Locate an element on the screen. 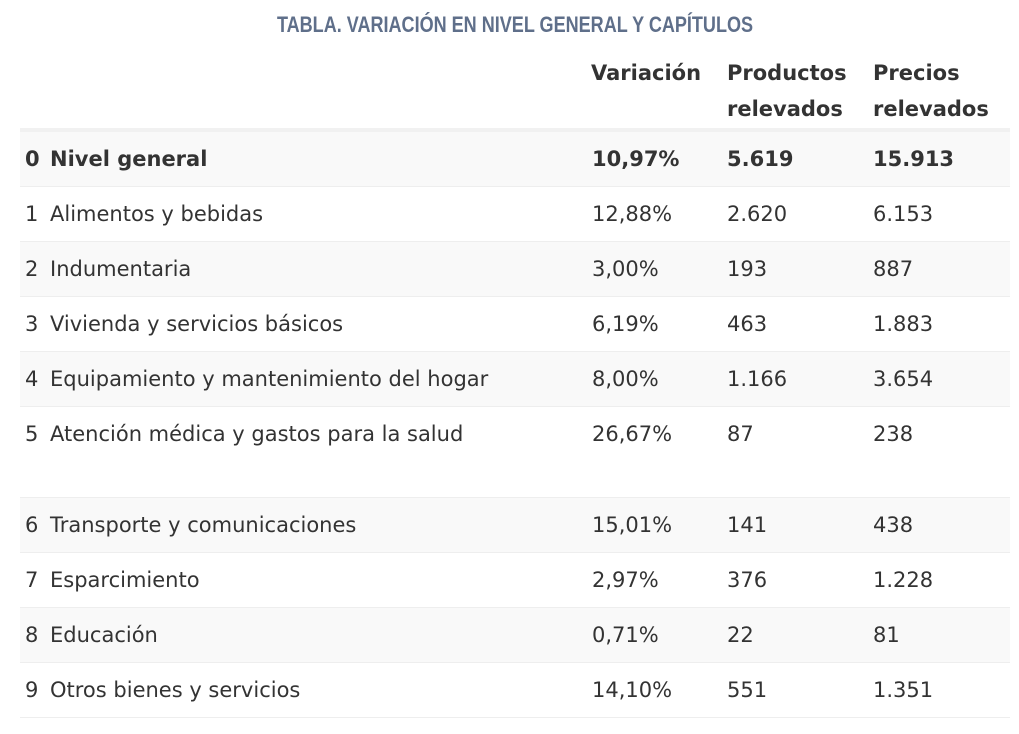  row-name: Vivienda y servicios básicos is located at coordinates (197, 324).